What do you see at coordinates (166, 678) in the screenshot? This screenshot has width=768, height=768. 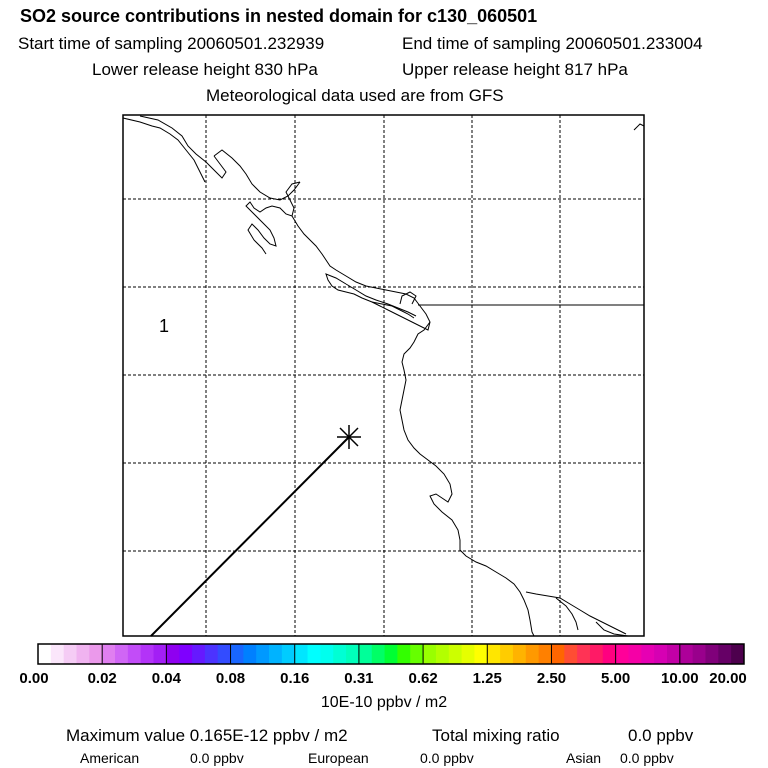 I see `colorbar-tick-label: 0.04` at bounding box center [166, 678].